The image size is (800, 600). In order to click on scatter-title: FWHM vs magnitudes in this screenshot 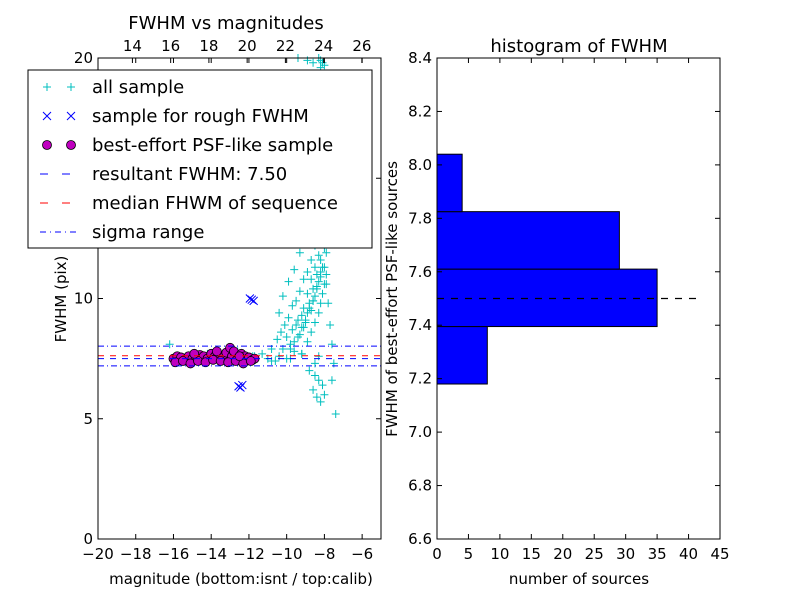, I will do `click(225, 23)`.